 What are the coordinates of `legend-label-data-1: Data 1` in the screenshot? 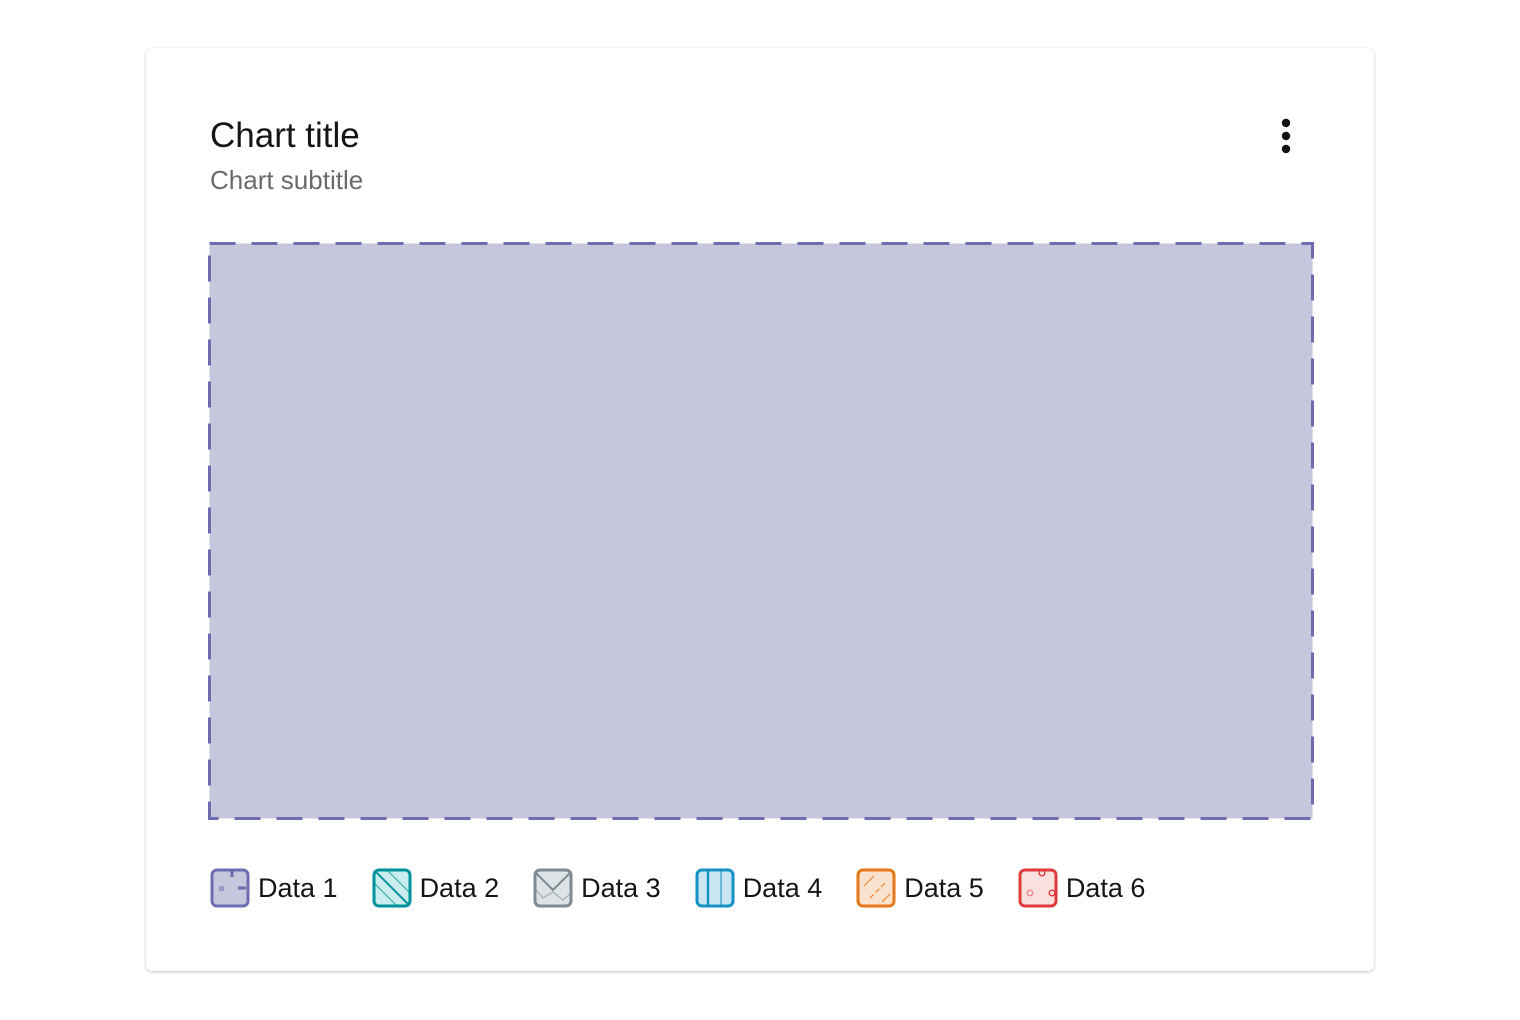 It's located at (298, 888).